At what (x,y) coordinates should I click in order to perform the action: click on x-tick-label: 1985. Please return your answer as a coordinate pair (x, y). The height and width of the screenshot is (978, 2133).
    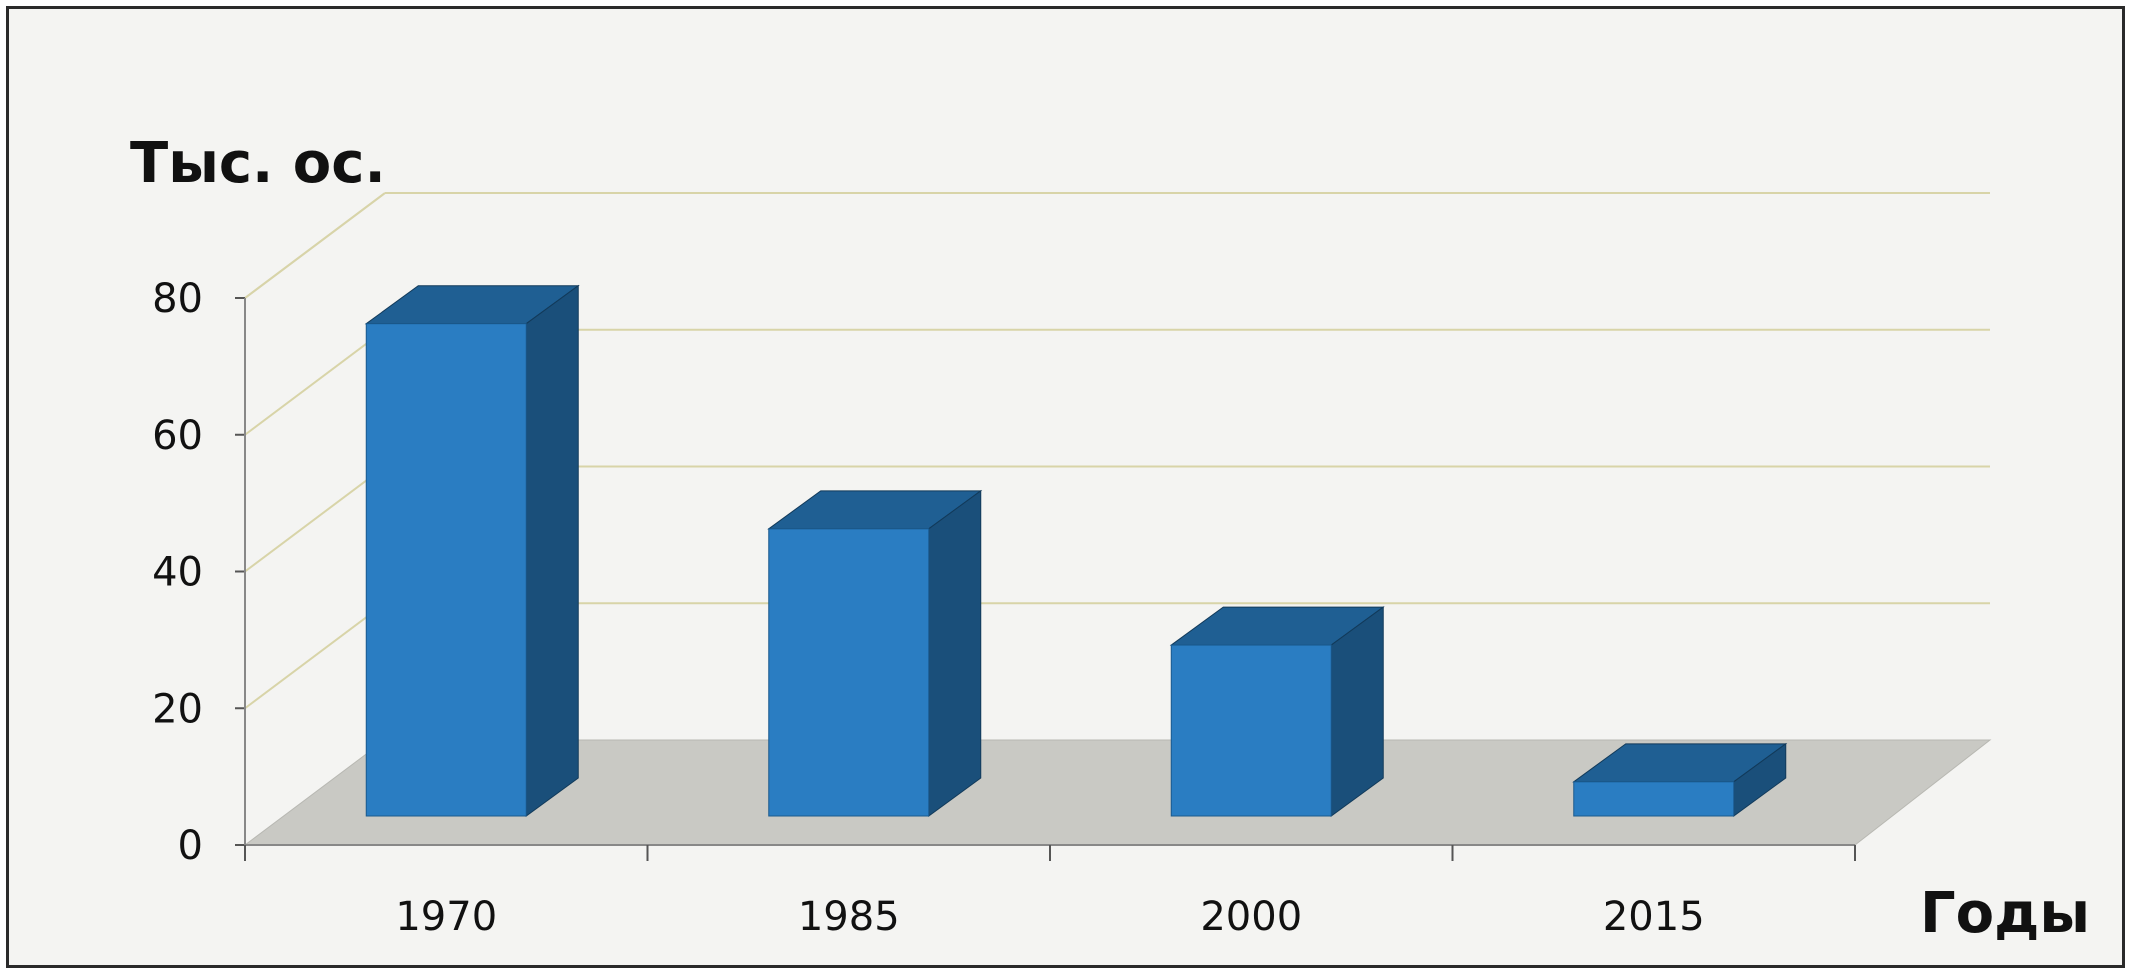
    Looking at the image, I should click on (849, 917).